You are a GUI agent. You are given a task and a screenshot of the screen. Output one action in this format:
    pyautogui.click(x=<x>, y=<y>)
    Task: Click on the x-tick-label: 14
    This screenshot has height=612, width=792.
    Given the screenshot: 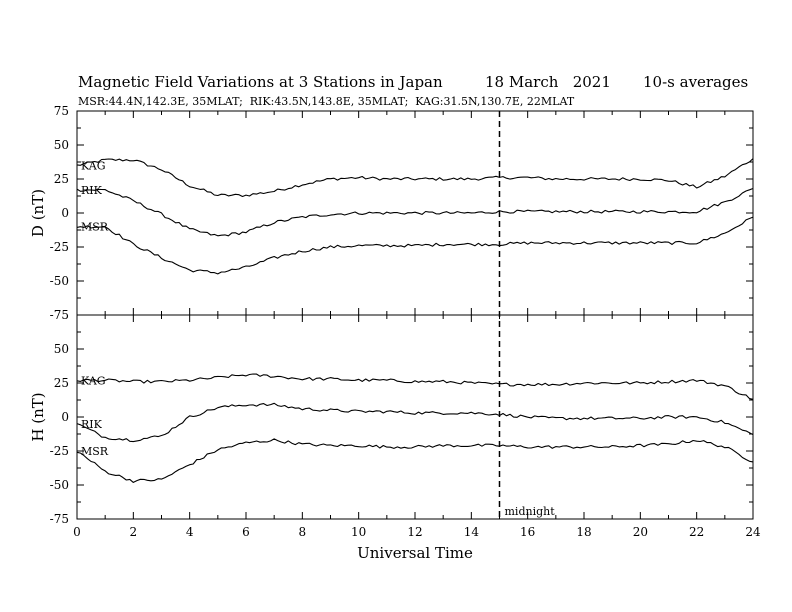 What is the action you would take?
    pyautogui.click(x=472, y=532)
    